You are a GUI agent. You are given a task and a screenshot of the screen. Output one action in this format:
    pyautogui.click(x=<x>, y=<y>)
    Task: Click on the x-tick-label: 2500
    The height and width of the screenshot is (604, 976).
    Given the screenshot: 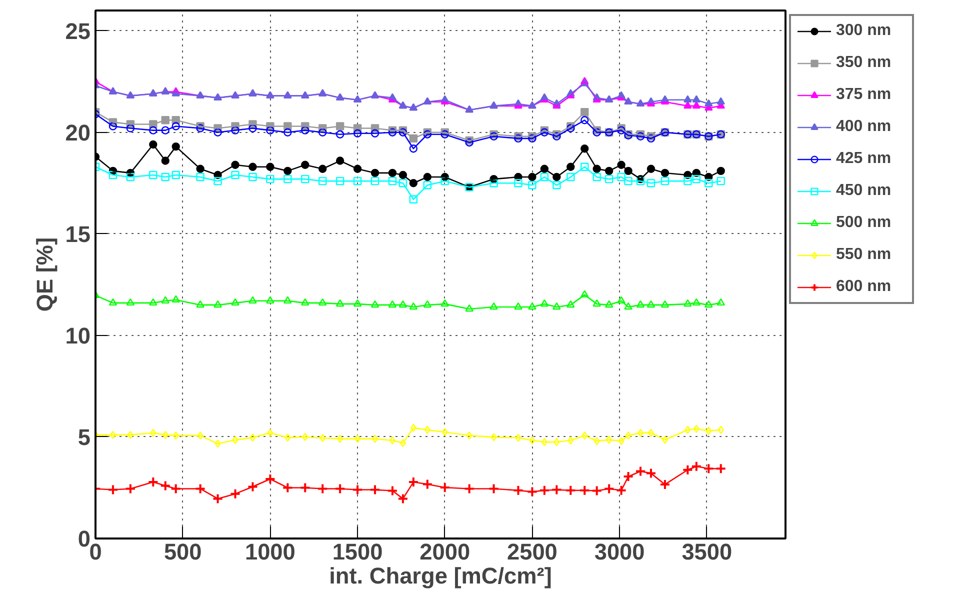 What is the action you would take?
    pyautogui.click(x=532, y=551)
    